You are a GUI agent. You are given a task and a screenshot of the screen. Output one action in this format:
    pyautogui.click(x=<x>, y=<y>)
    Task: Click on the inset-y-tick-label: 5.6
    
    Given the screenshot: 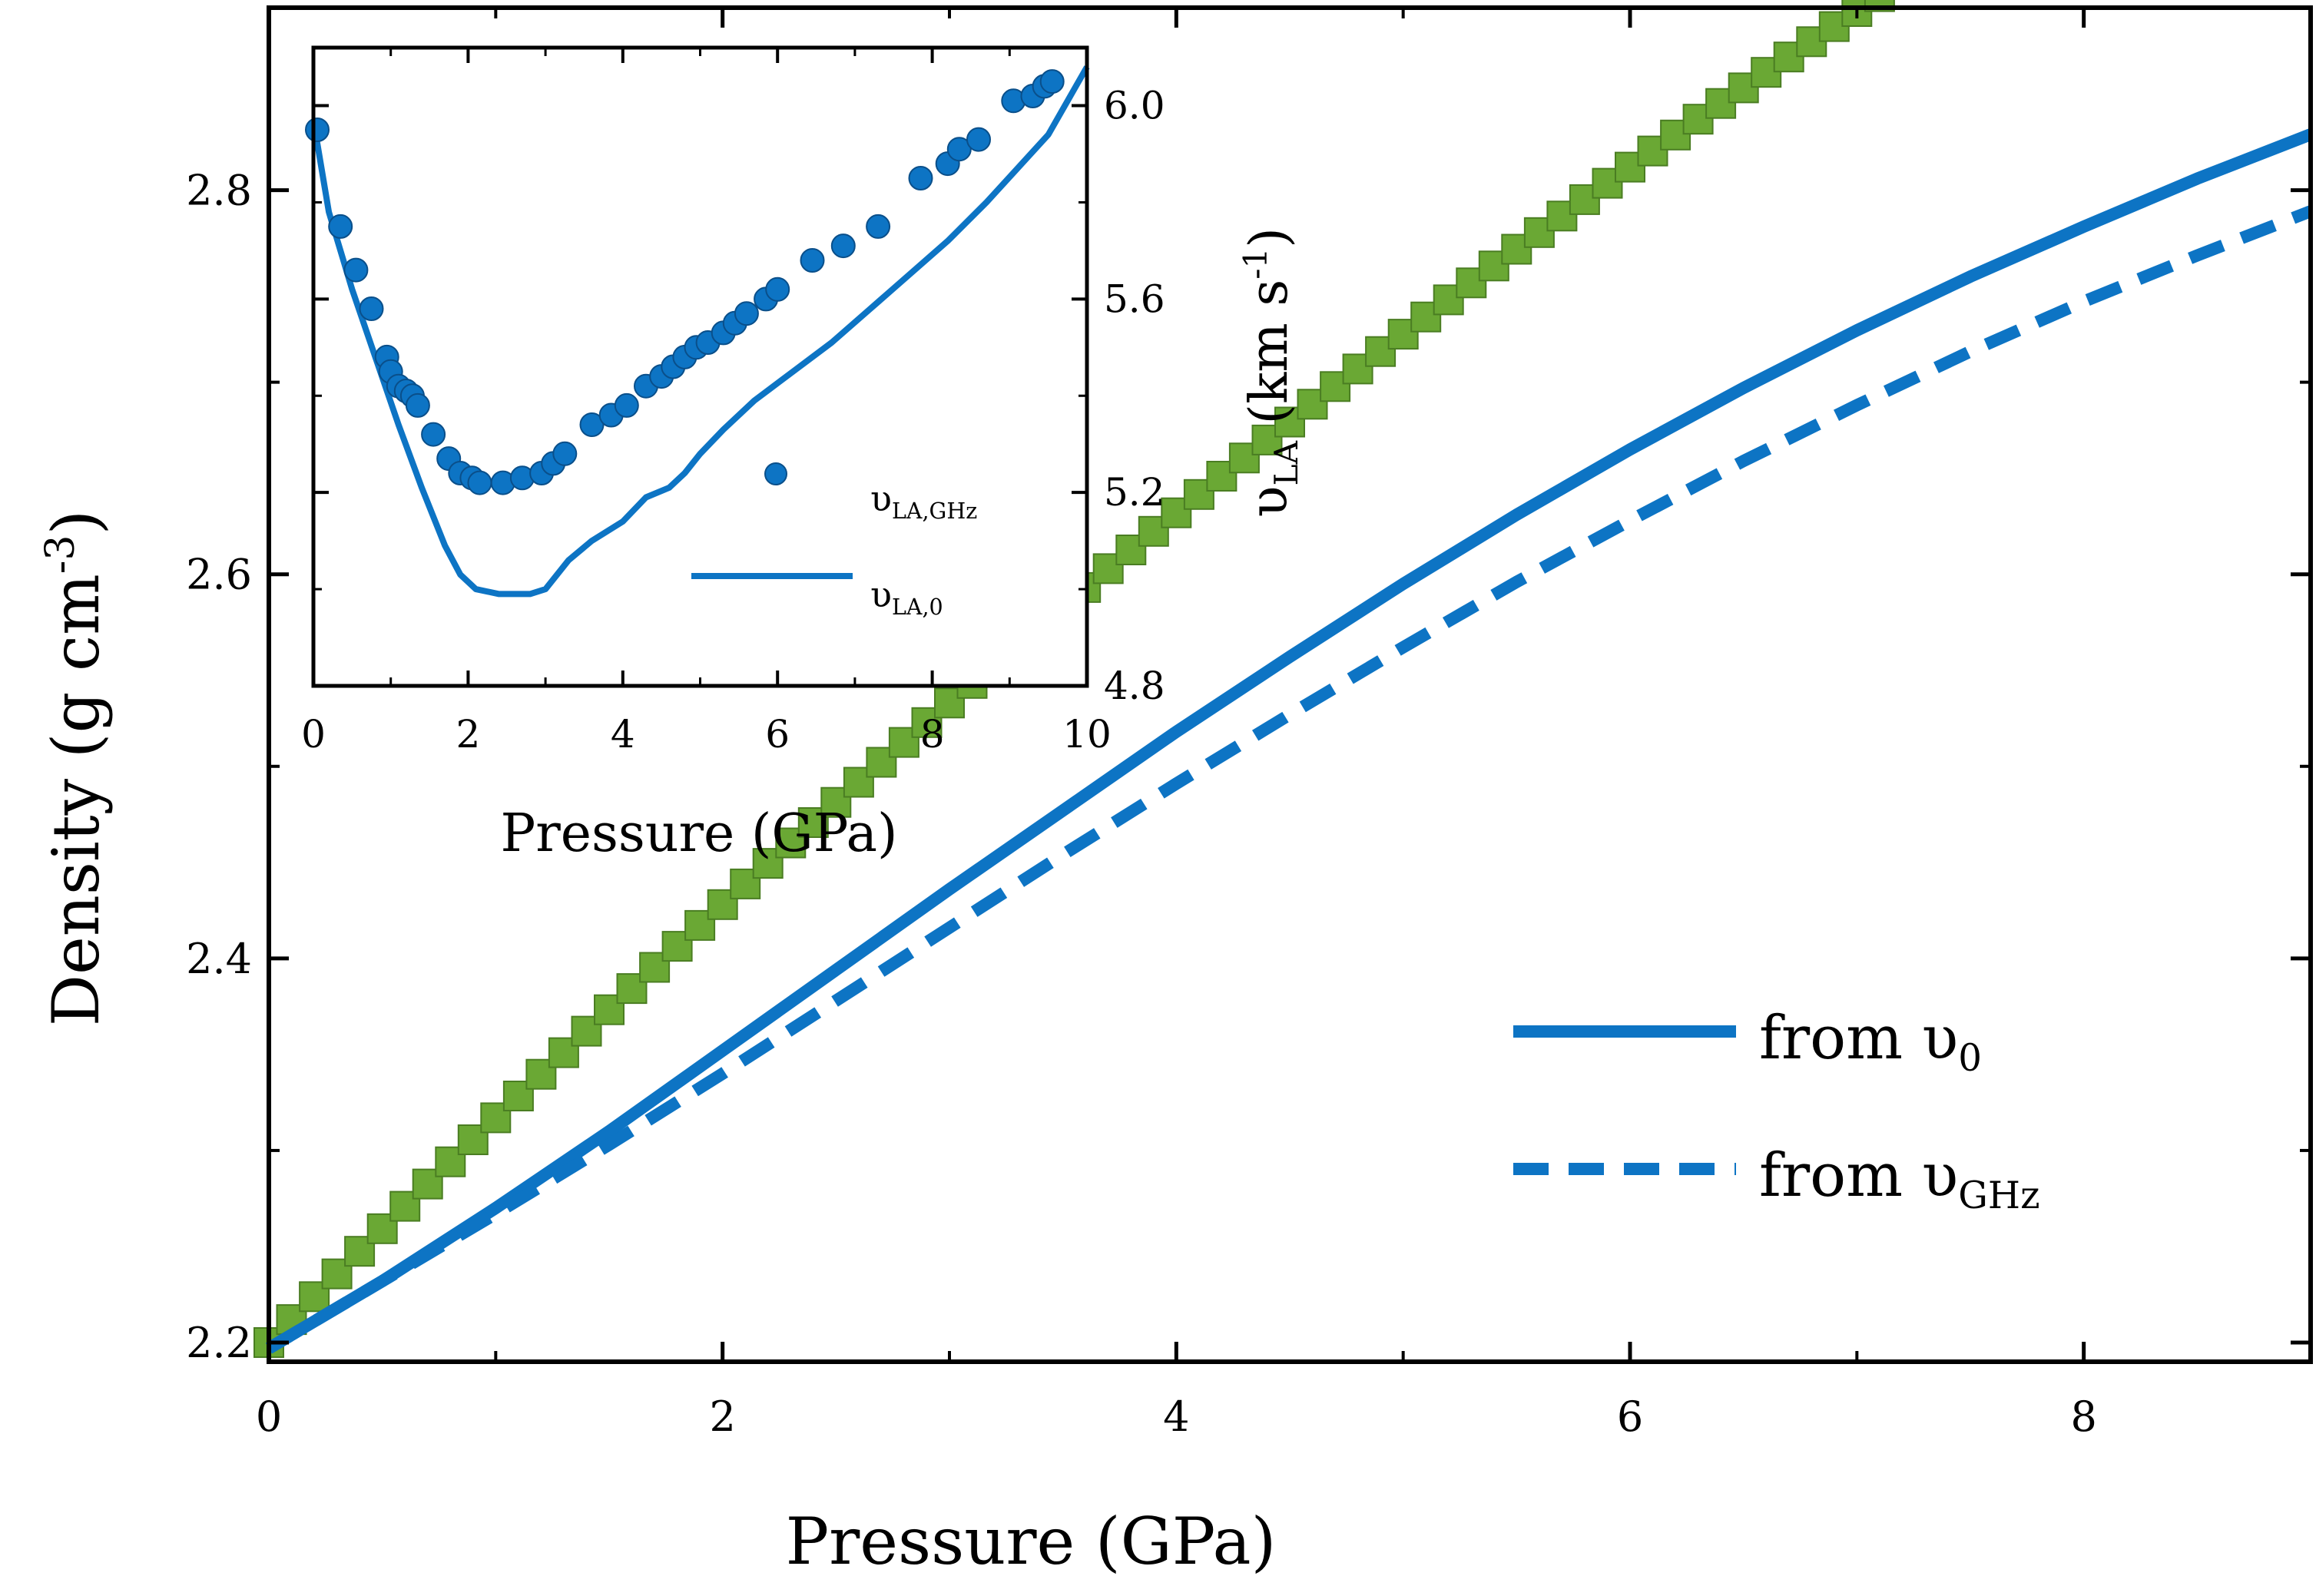 What is the action you would take?
    pyautogui.click(x=1134, y=298)
    